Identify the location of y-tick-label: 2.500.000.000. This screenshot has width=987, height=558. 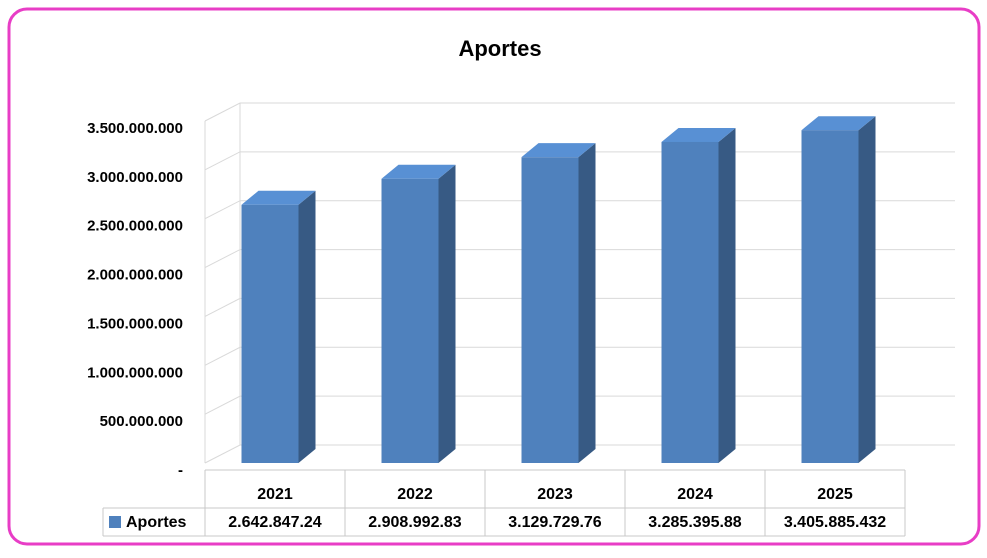
(135, 226).